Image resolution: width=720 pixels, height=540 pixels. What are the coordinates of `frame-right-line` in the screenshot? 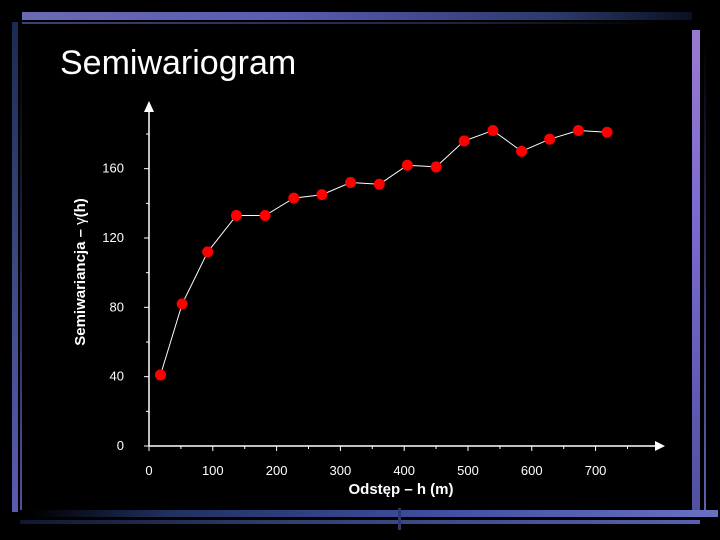 It's located at (705, 275).